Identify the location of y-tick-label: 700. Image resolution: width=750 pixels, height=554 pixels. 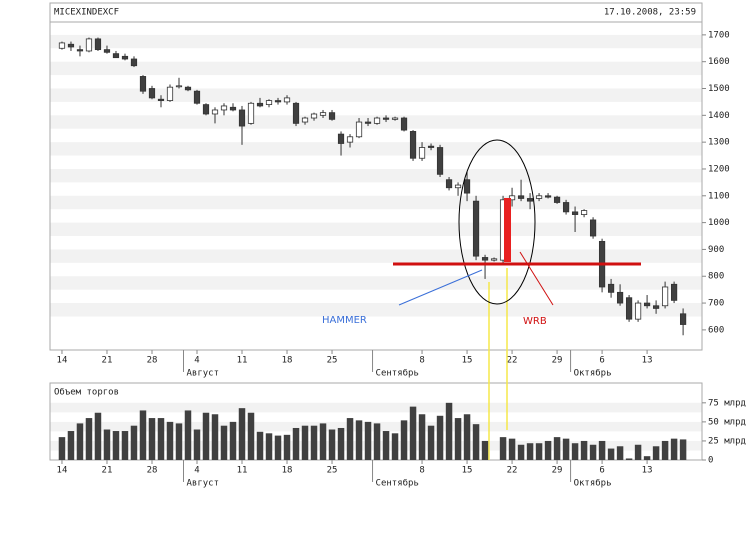
(716, 304).